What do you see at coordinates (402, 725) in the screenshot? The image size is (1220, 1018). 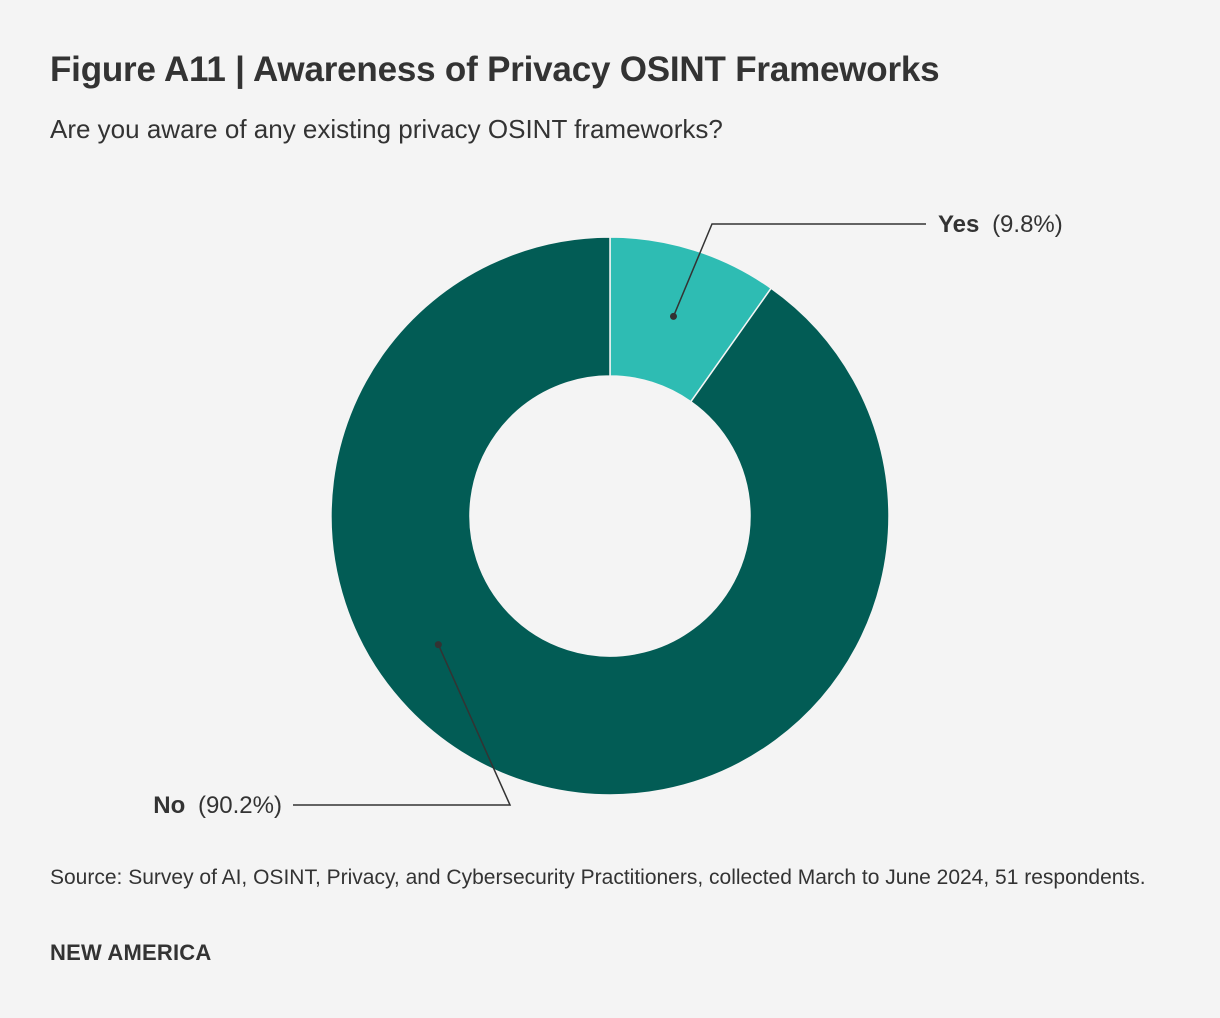 I see `leader-line-no` at bounding box center [402, 725].